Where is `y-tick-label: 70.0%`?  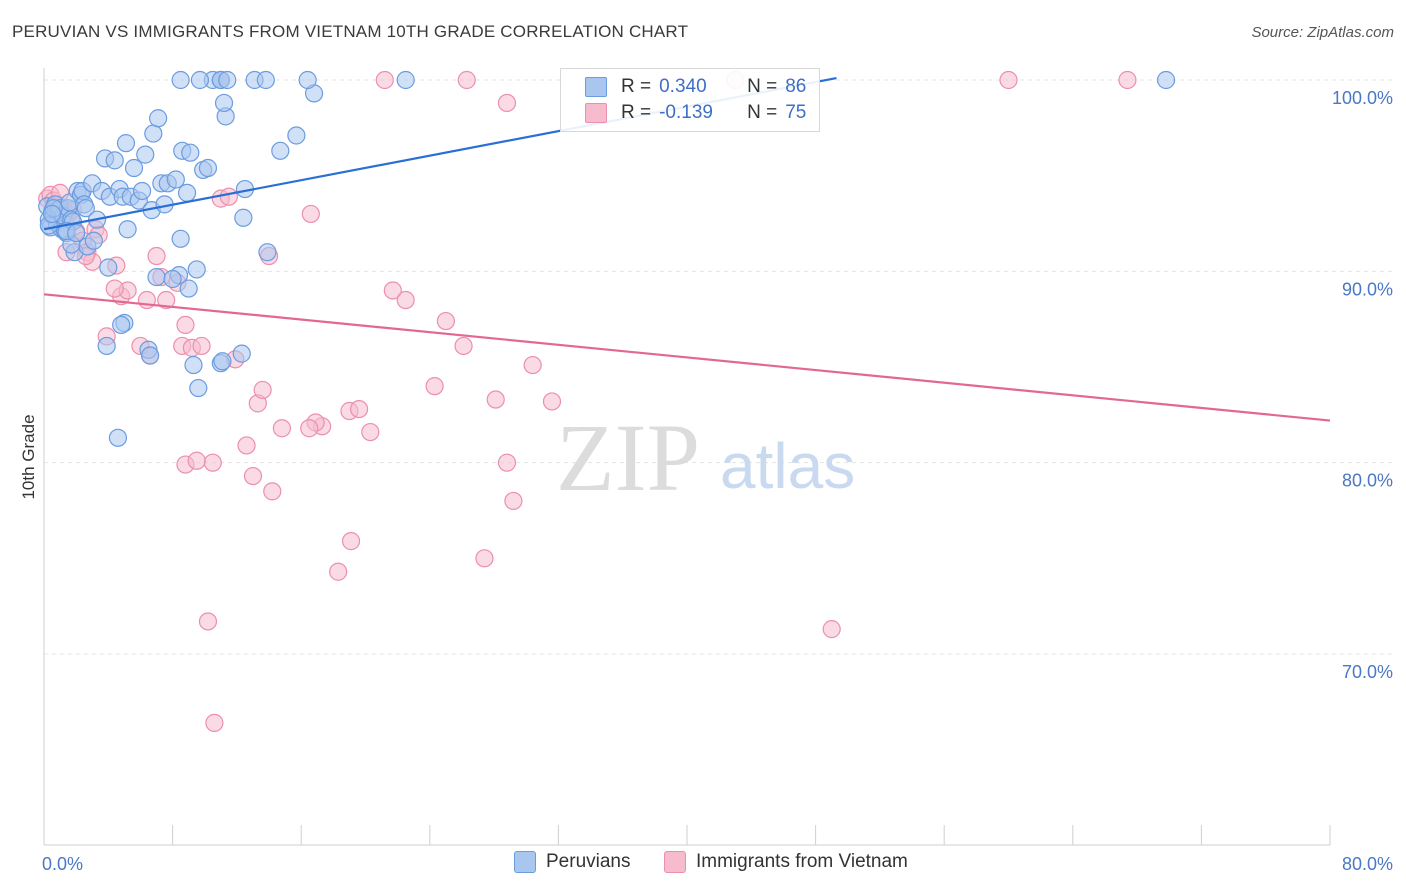
y-tick-label: 70.0% is located at coordinates (1367, 672).